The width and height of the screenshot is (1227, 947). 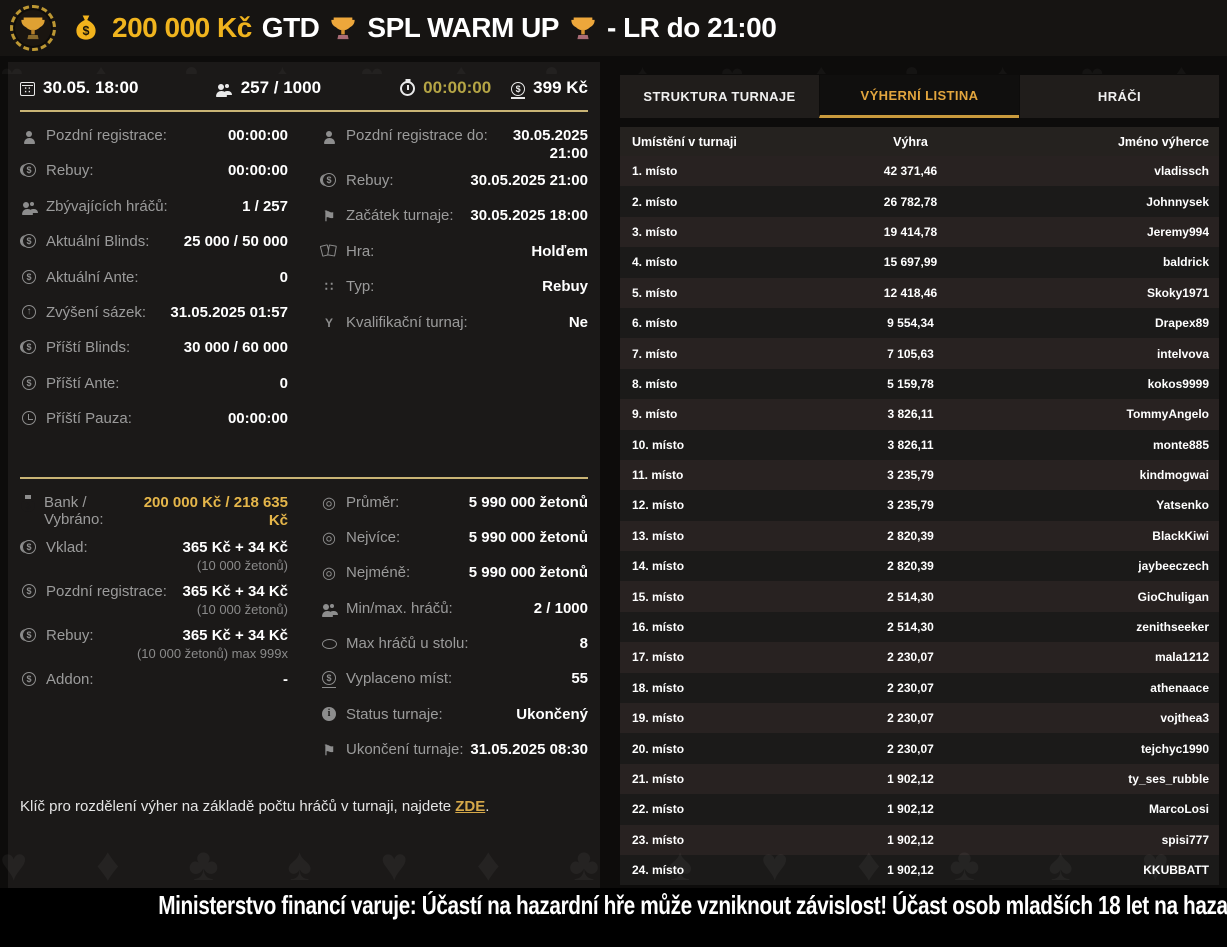 What do you see at coordinates (919, 718) in the screenshot?
I see `table-row: 19. místo 2 230,07 vojthea3` at bounding box center [919, 718].